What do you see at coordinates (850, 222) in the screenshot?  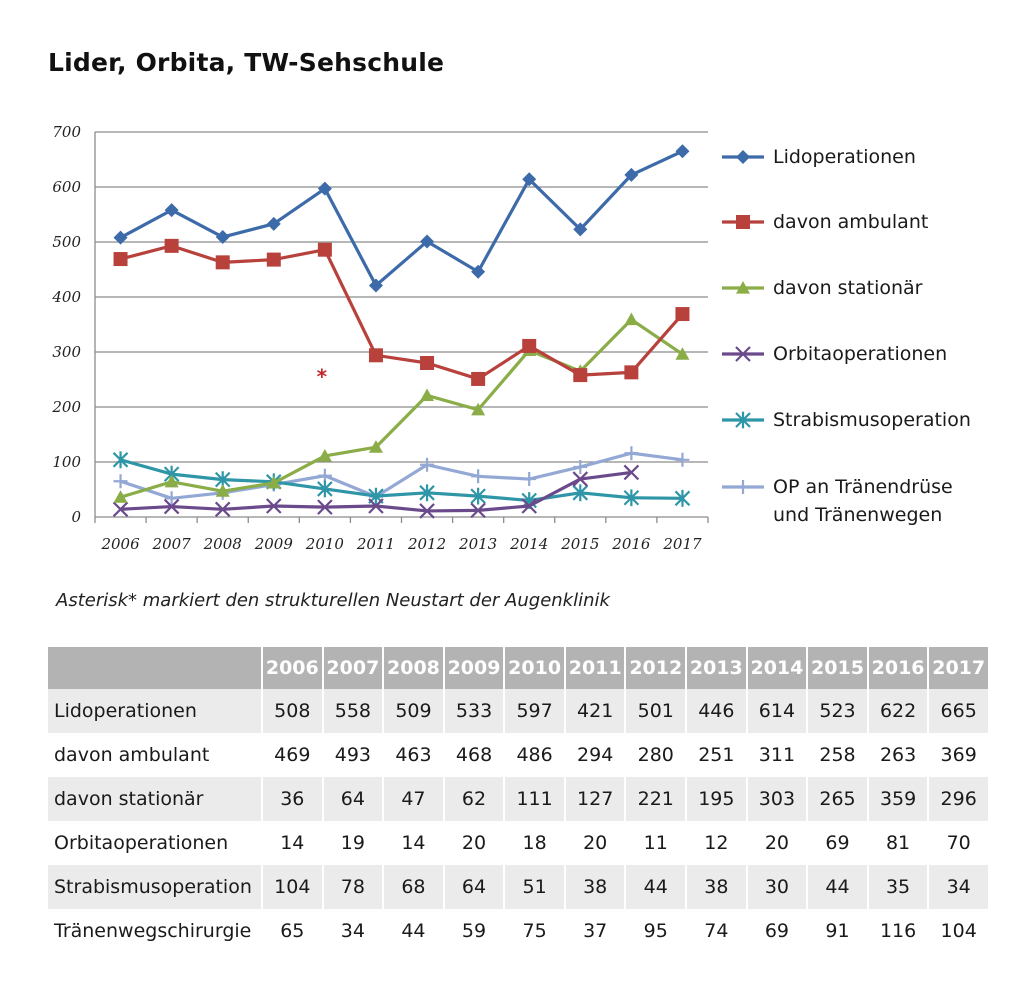 I see `legend-label: davon ambulant` at bounding box center [850, 222].